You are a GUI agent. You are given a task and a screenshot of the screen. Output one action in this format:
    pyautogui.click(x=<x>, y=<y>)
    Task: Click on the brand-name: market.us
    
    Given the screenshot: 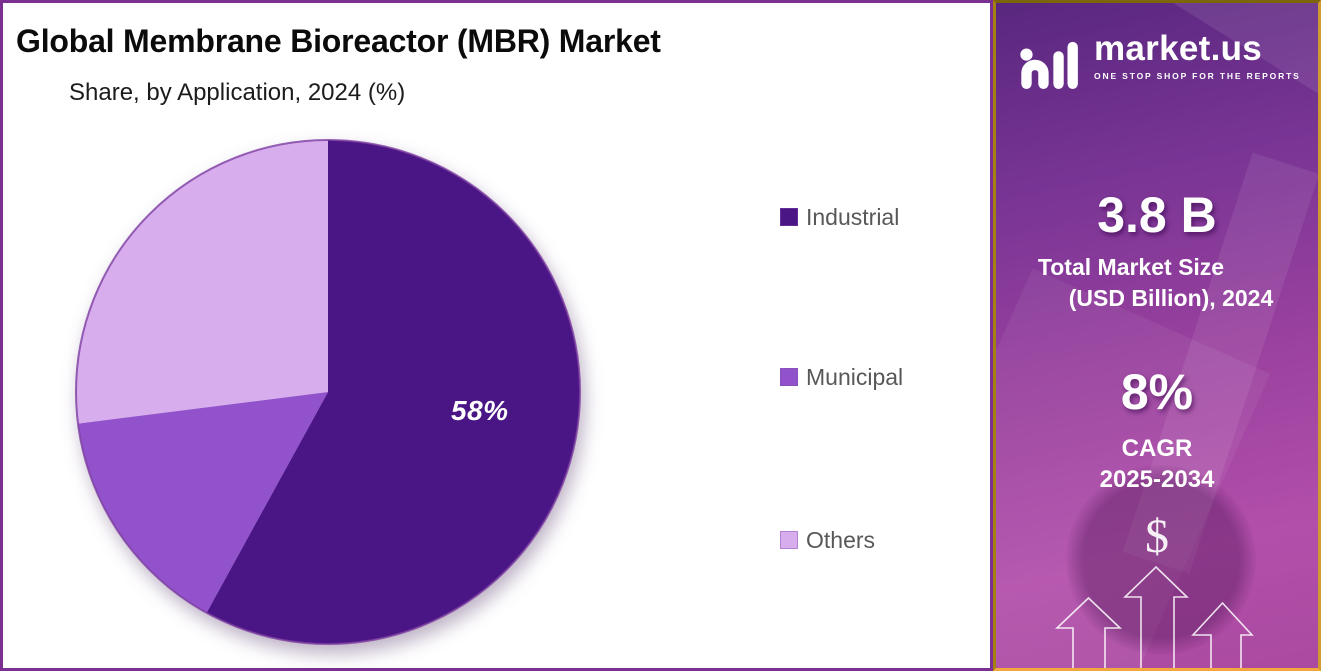 What is the action you would take?
    pyautogui.click(x=1178, y=48)
    